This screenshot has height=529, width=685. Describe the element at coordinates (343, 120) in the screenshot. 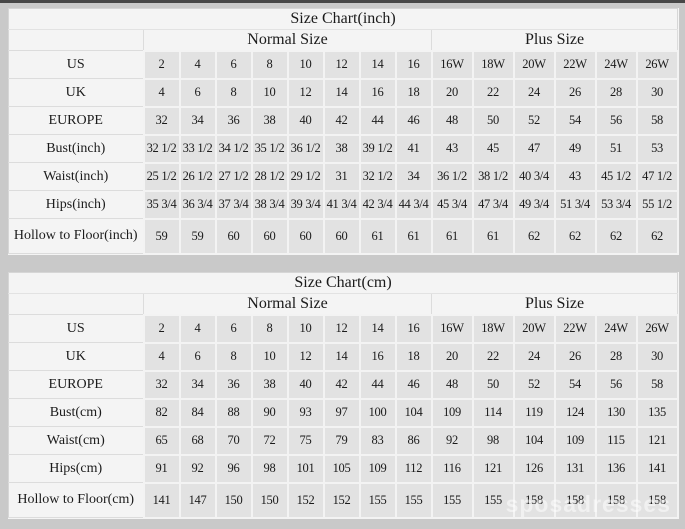

I see `table-row: EUROPE 32 34 36 38 40 42 44 46 48 50 52 54 56 58` at that location.